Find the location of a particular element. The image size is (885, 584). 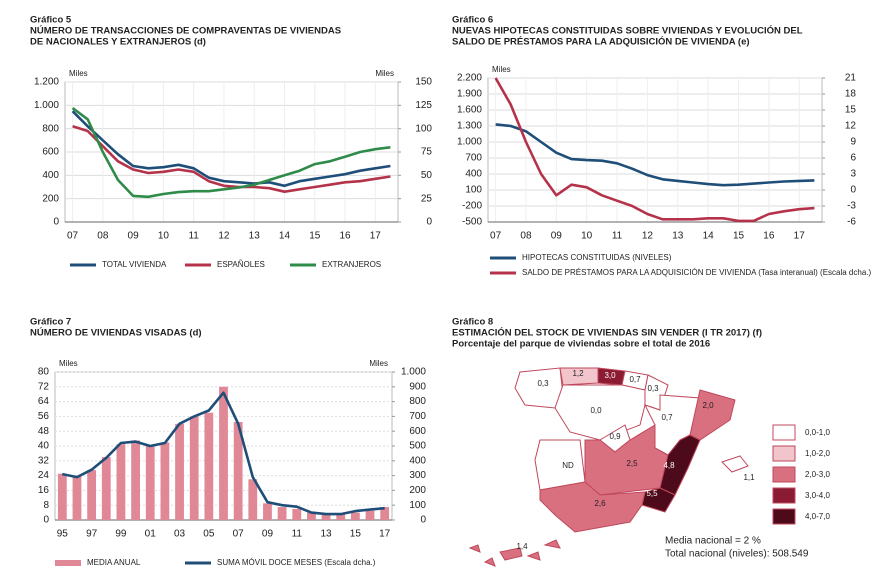

y-tick-label: 8 is located at coordinates (46, 505).